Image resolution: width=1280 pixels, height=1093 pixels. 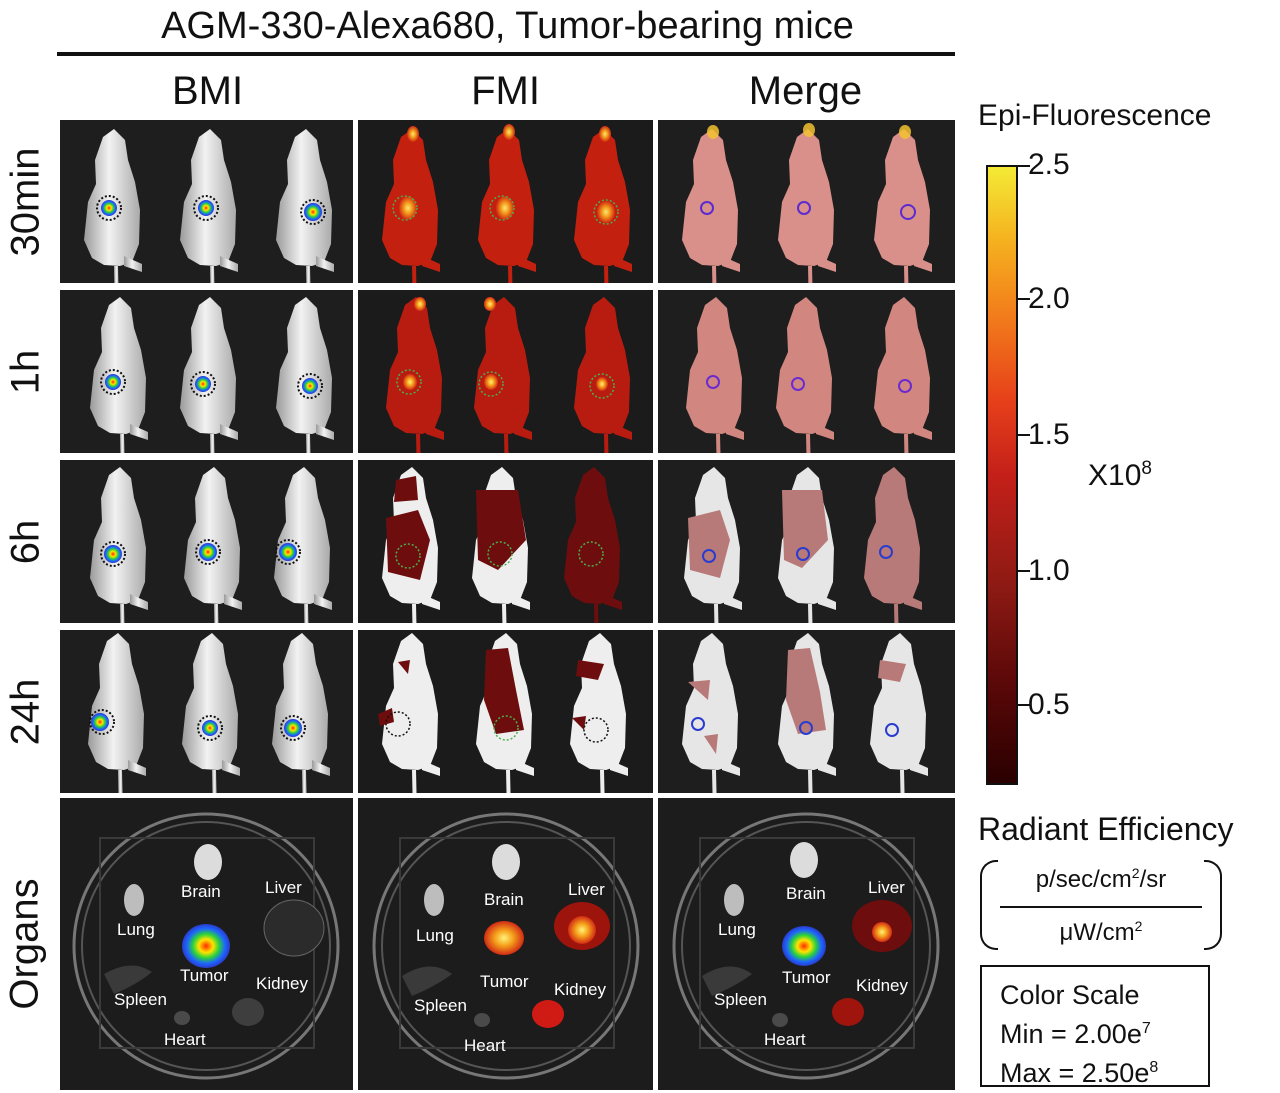 What do you see at coordinates (505, 711) in the screenshot?
I see `panel-fmi-24h` at bounding box center [505, 711].